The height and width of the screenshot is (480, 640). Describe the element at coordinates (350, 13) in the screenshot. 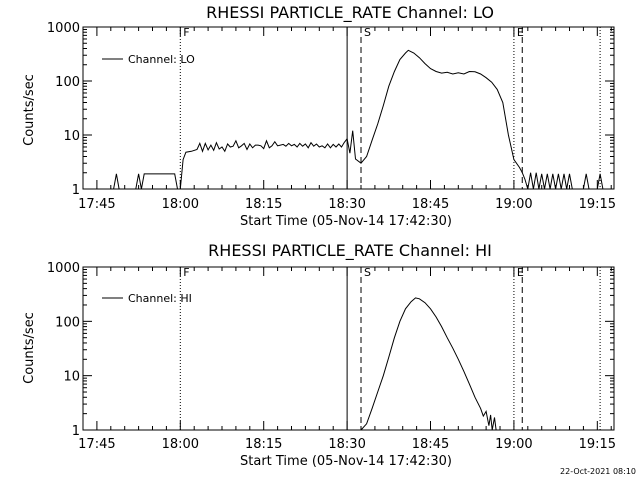

I see `chart-title-lo: RHESSI PARTICLE_RATE Channel: LO` at that location.